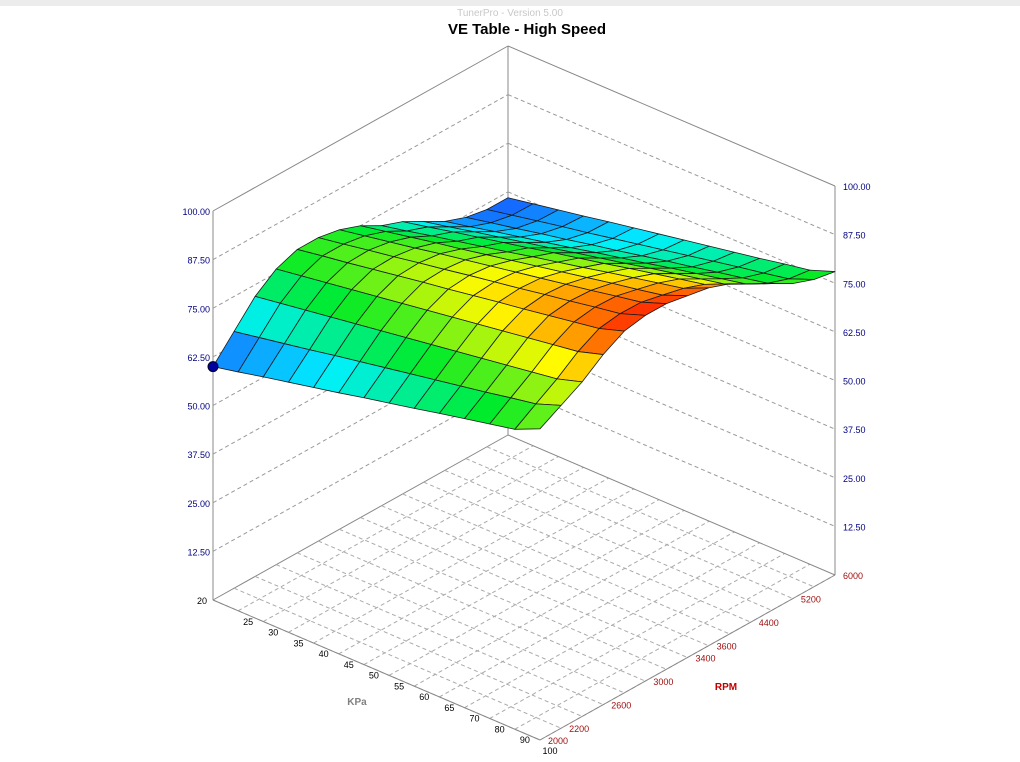 The image size is (1020, 762). I want to click on rpm-tick-label: 2600, so click(621, 706).